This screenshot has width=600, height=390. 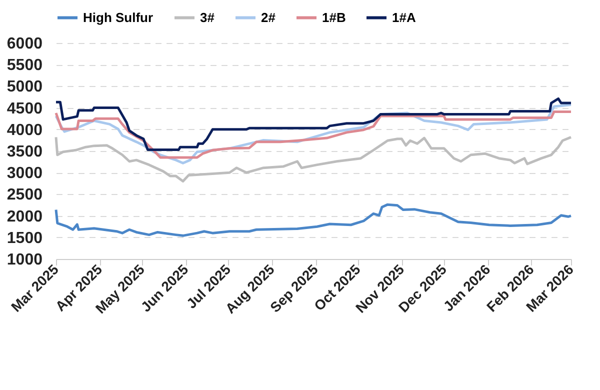 I want to click on y-tick-label: 5000, so click(x=24, y=87).